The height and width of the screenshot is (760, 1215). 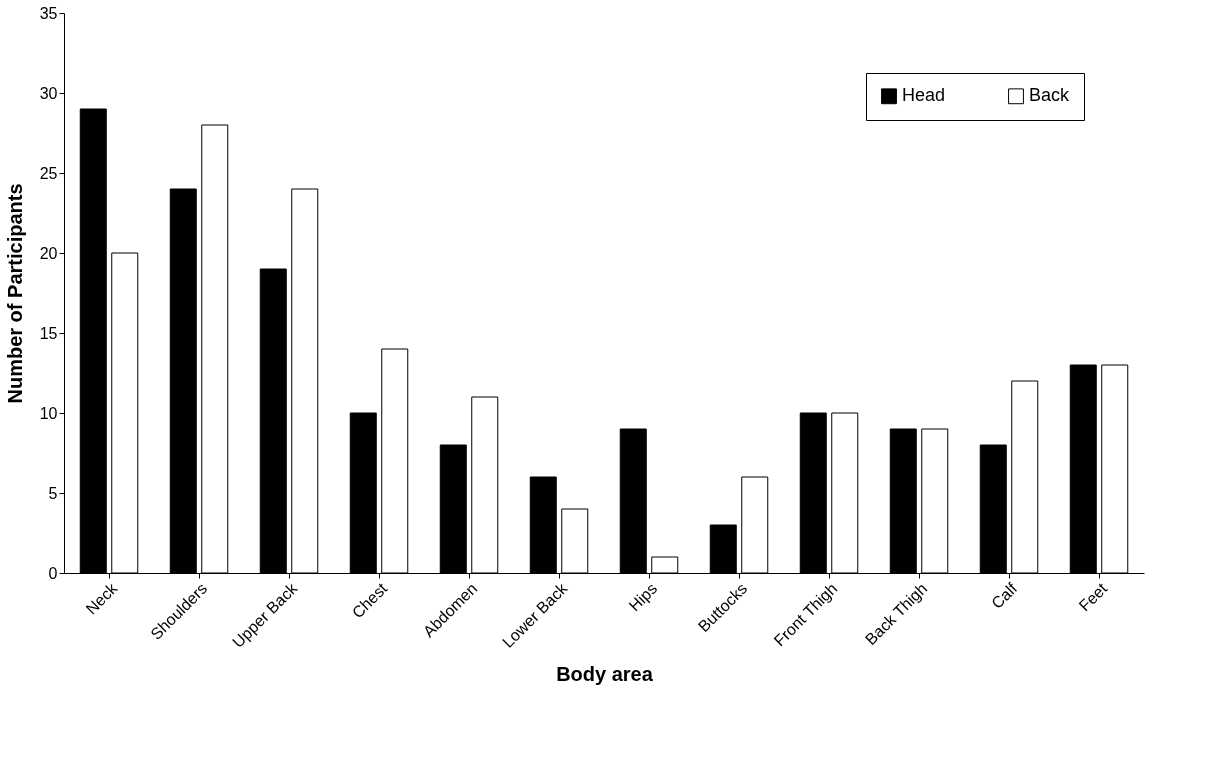 What do you see at coordinates (48, 253) in the screenshot?
I see `y-tick-label: 20` at bounding box center [48, 253].